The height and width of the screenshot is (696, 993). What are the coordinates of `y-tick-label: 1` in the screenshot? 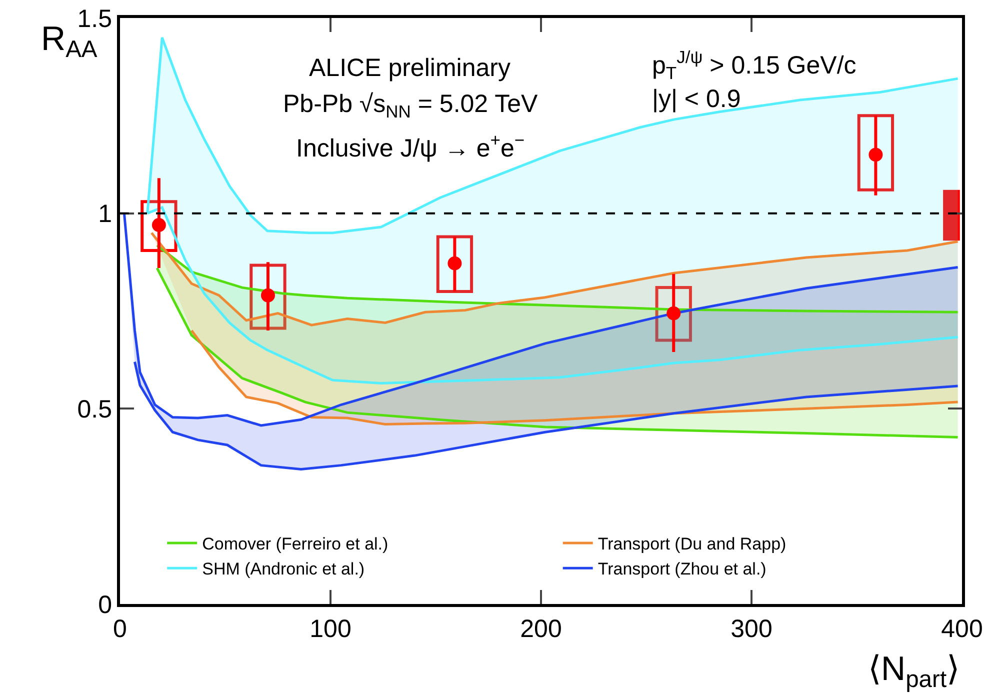 It's located at (105, 214).